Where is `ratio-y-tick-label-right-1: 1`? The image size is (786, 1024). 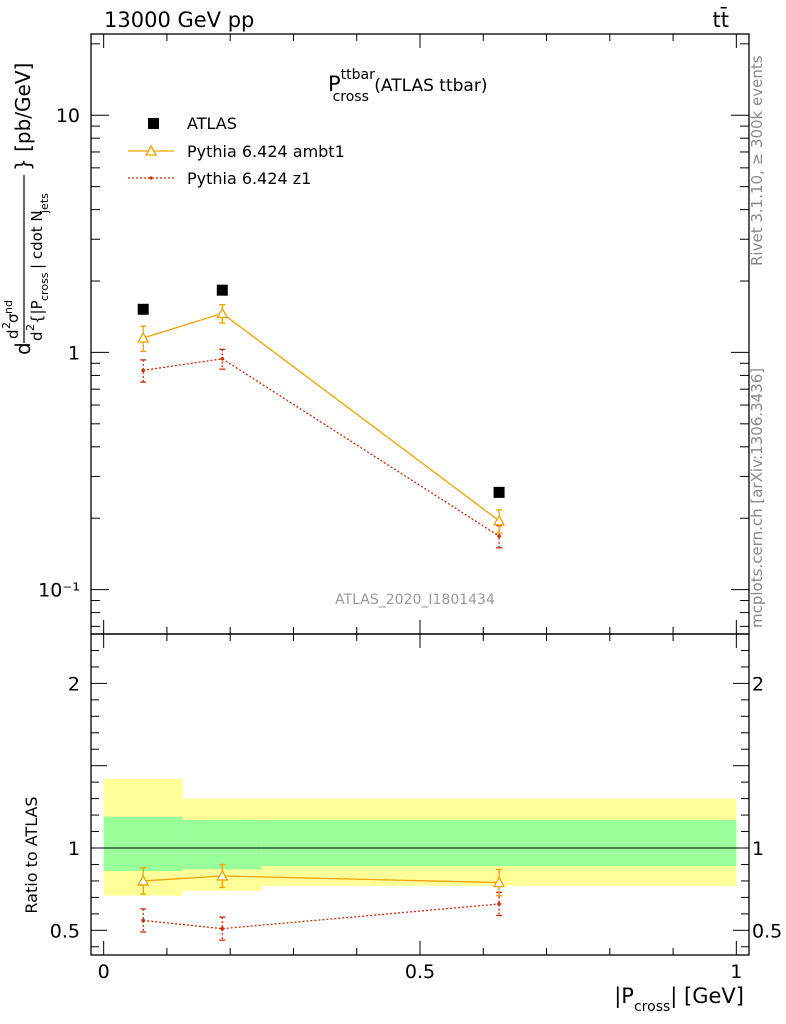
ratio-y-tick-label-right-1: 1 is located at coordinates (758, 849).